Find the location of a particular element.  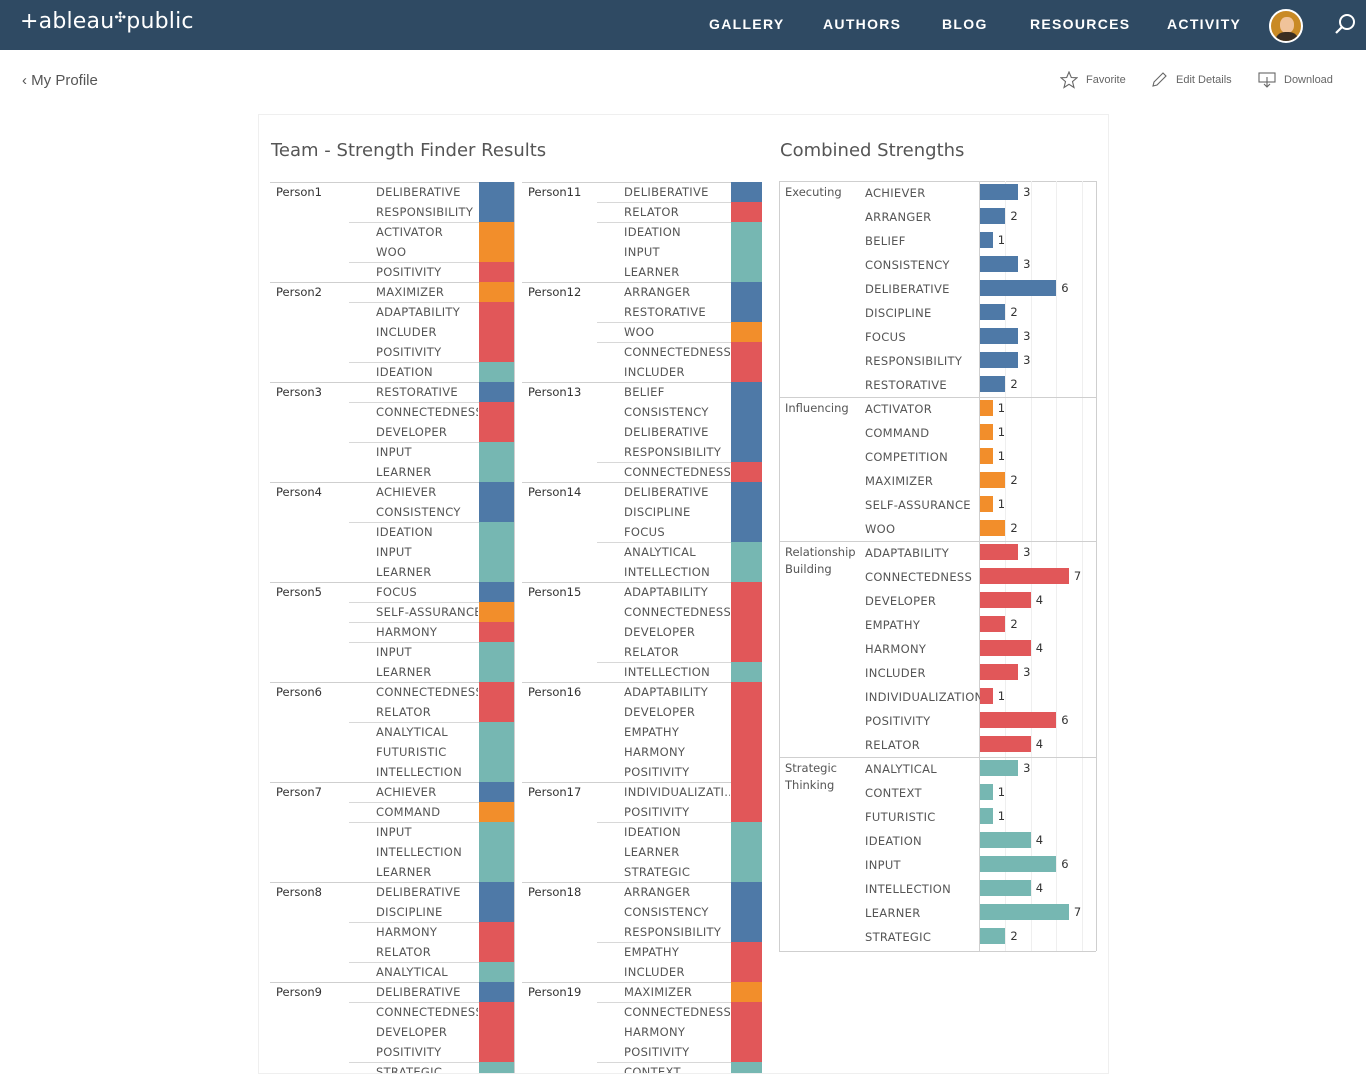

nav-gallery: GALLERY is located at coordinates (747, 24).